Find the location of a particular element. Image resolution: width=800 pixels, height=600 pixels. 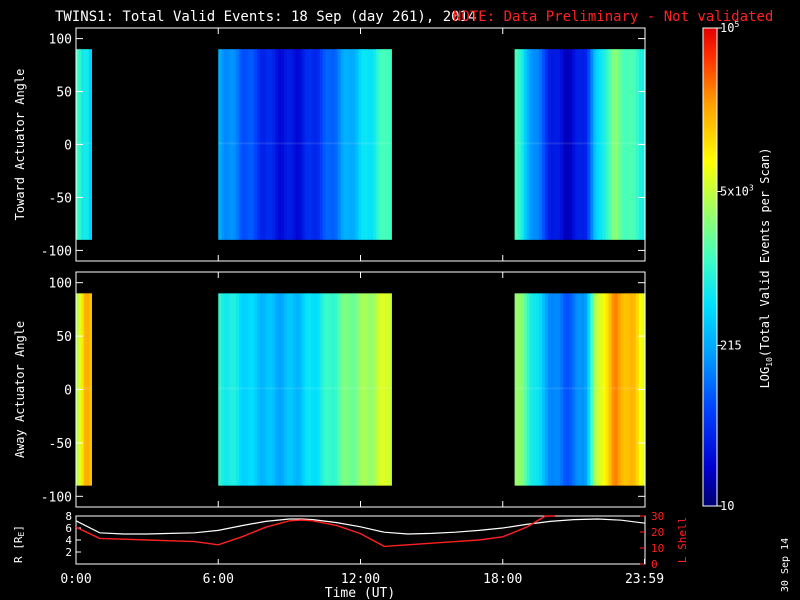

away-ylabel: Away Actuator Angle is located at coordinates (20, 389).